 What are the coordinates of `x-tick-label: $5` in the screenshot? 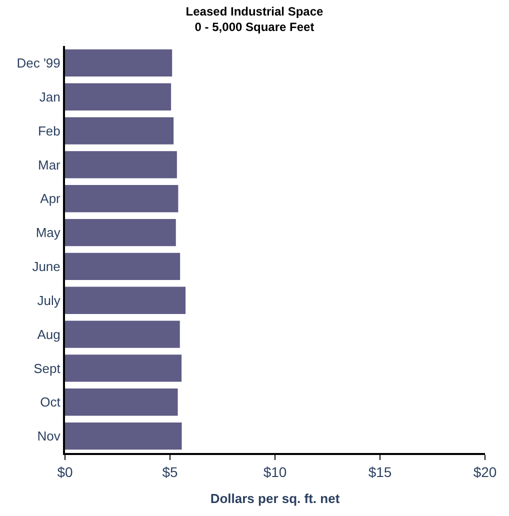 It's located at (170, 472).